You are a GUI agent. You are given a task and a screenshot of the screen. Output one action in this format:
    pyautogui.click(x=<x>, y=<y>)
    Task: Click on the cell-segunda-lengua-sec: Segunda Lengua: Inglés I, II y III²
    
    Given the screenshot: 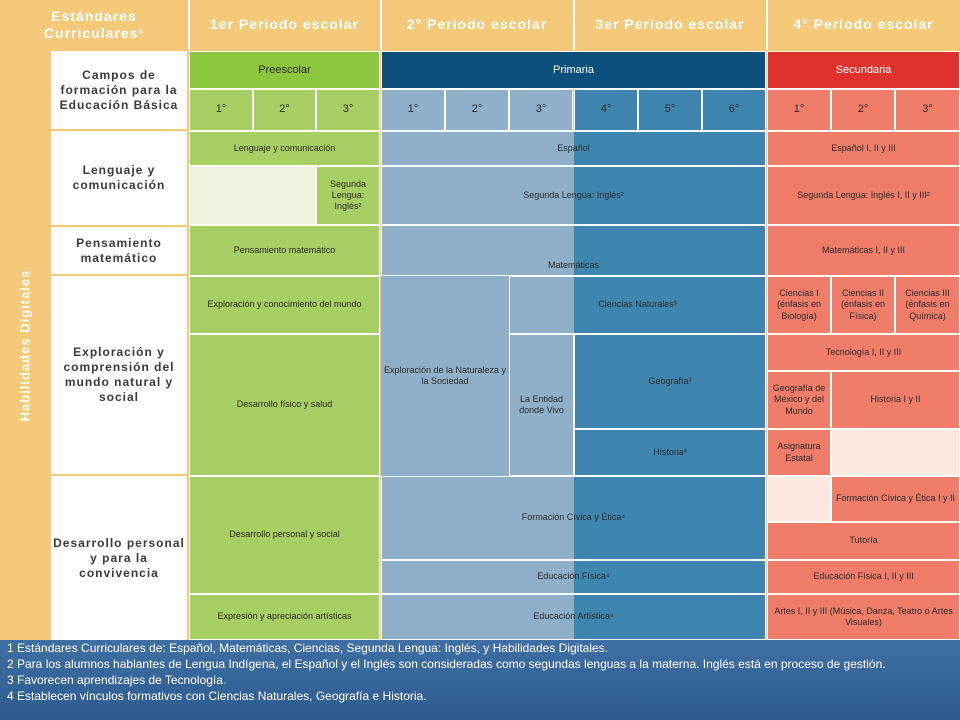 What is the action you would take?
    pyautogui.click(x=863, y=195)
    